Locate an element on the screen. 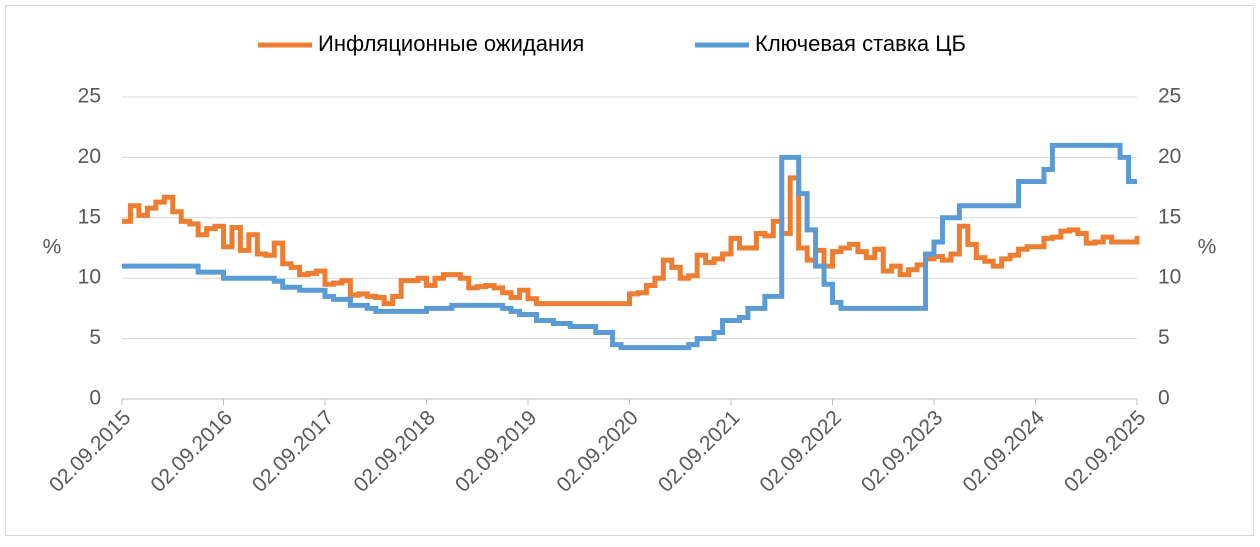  y-tick-label: 25 is located at coordinates (89, 96).